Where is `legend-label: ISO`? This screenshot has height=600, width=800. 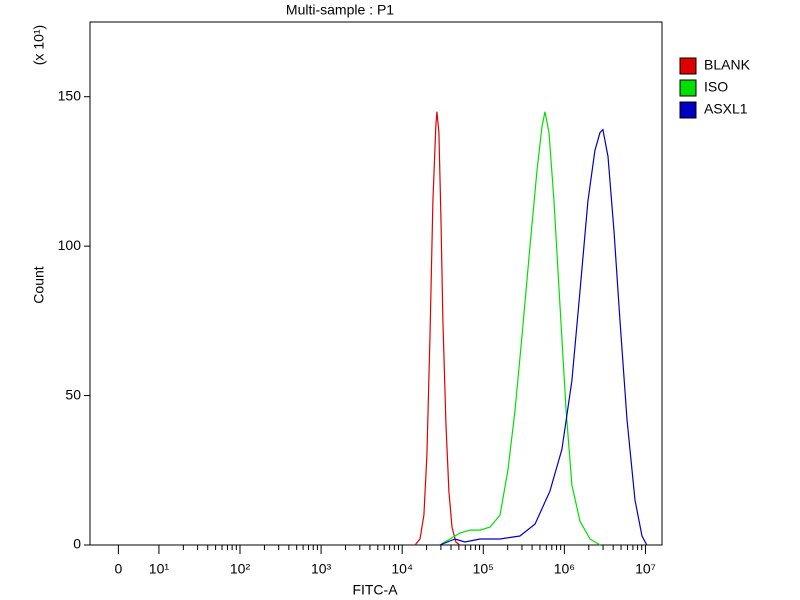 legend-label: ISO is located at coordinates (716, 87).